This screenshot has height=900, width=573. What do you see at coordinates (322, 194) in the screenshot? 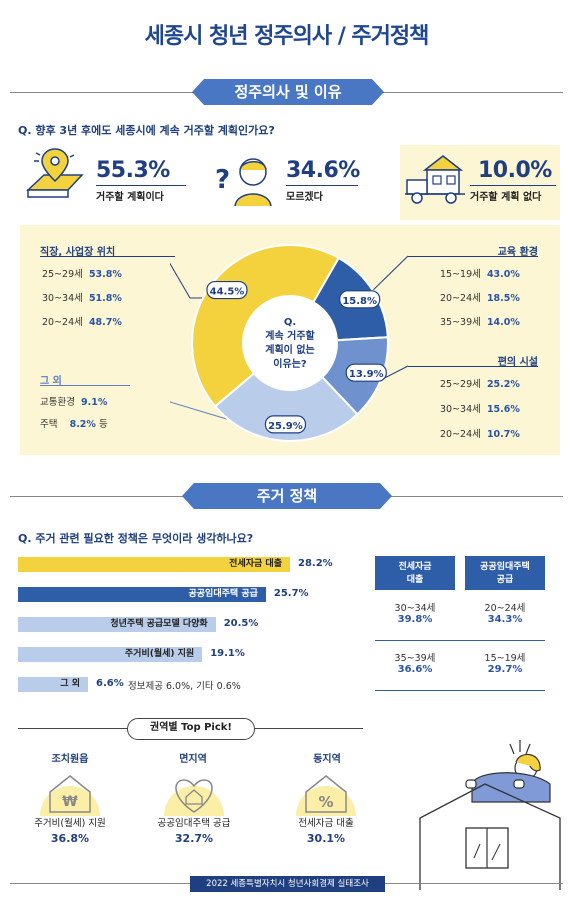
I see `stat-label-unsure: 모르겠다` at bounding box center [322, 194].